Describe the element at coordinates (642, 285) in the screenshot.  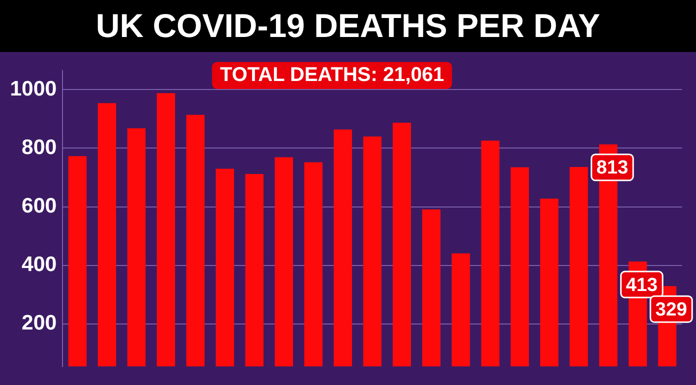
I see `data-label: 413` at that location.